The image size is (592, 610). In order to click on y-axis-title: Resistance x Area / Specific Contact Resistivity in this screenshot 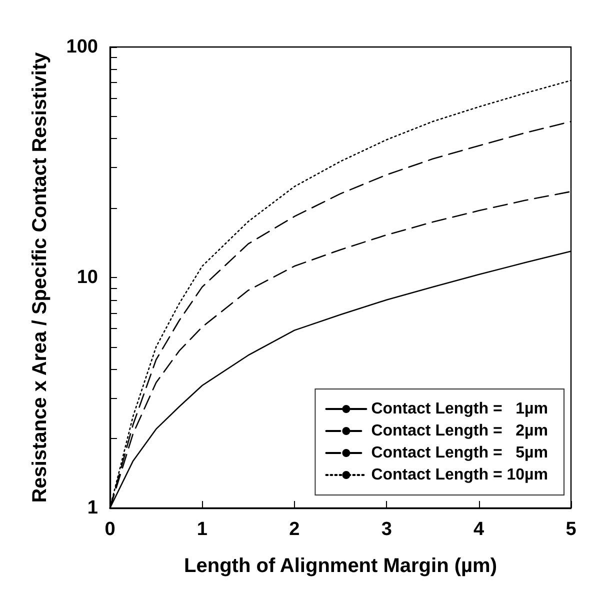, I will do `click(40, 277)`.